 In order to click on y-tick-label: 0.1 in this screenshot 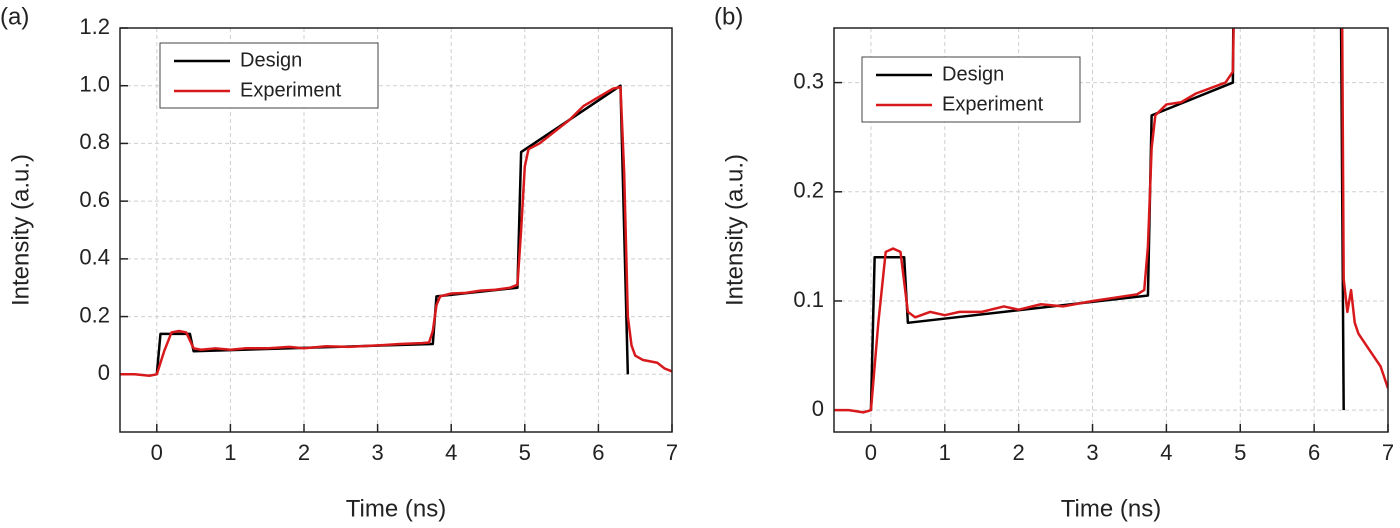, I will do `click(808, 299)`.